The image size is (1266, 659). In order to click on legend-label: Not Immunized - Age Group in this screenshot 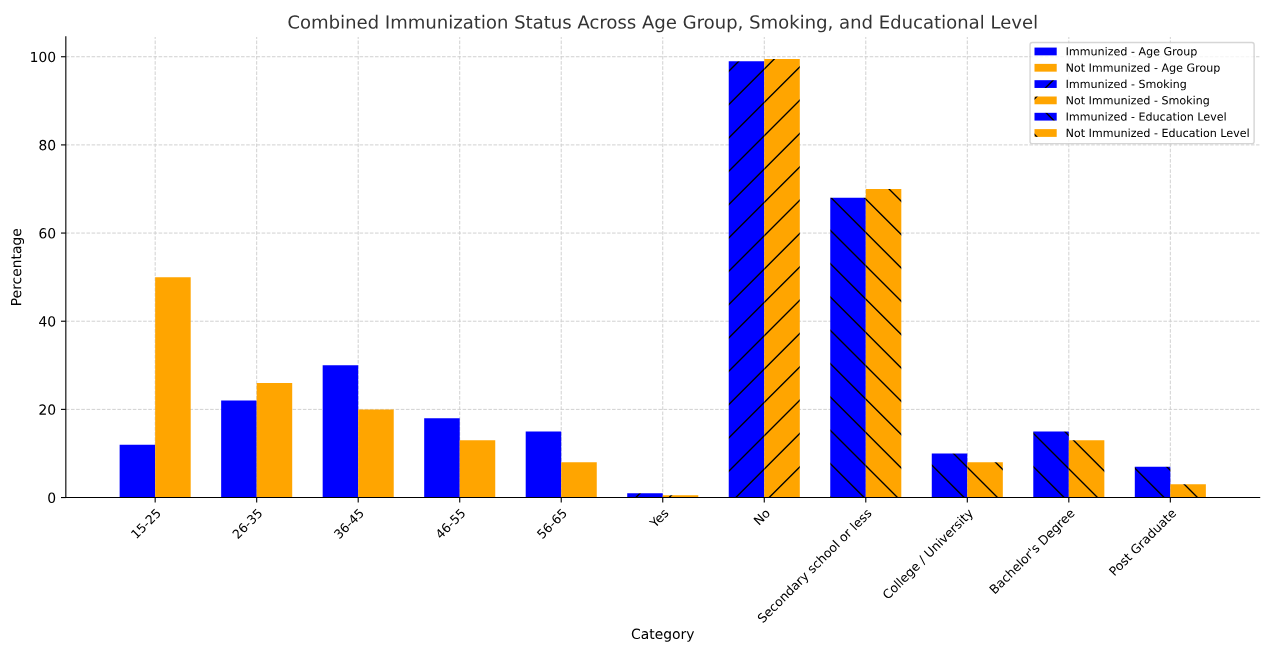, I will do `click(1143, 68)`.